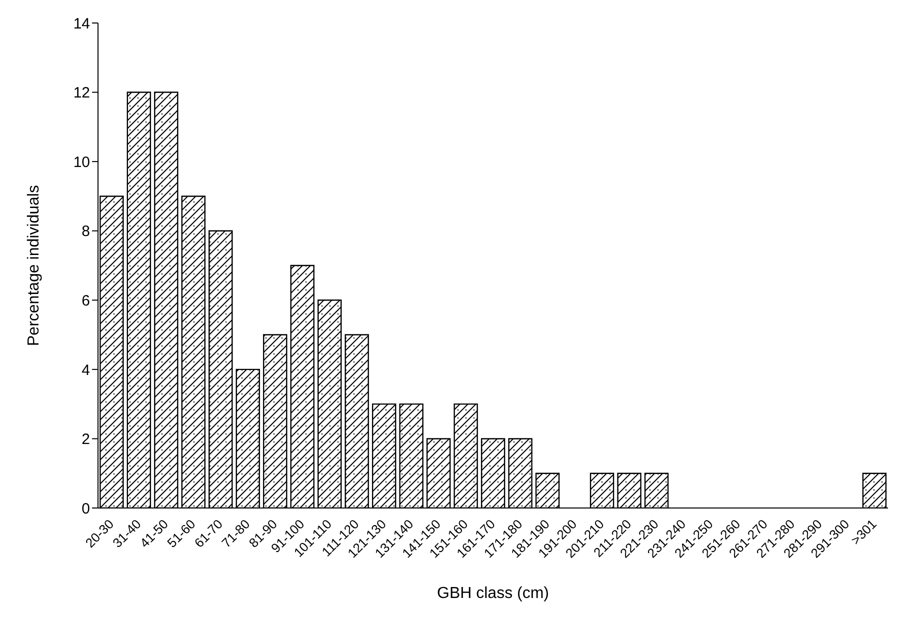 Image resolution: width=908 pixels, height=638 pixels. I want to click on y-tick-label: 2, so click(86, 439).